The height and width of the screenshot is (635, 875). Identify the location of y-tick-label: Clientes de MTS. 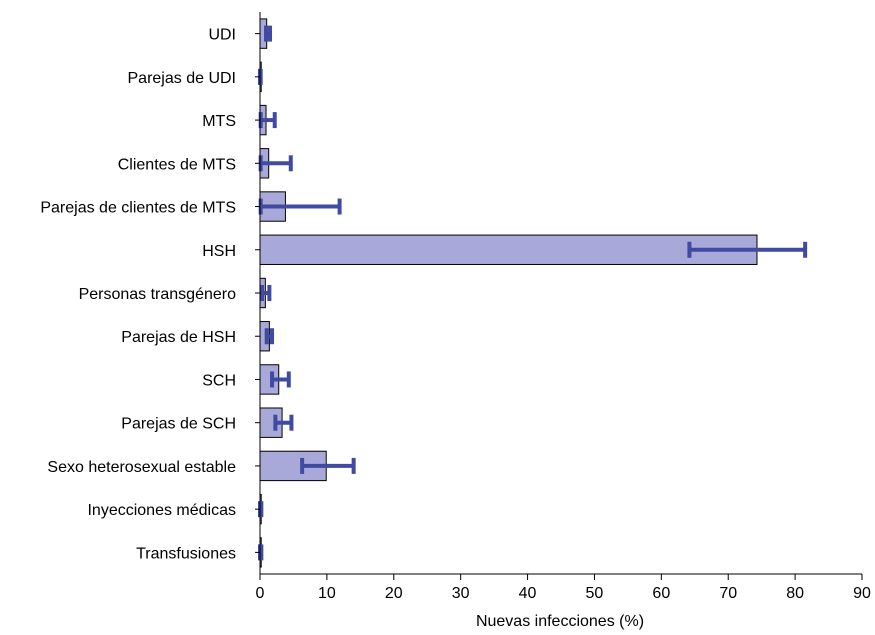
(177, 164).